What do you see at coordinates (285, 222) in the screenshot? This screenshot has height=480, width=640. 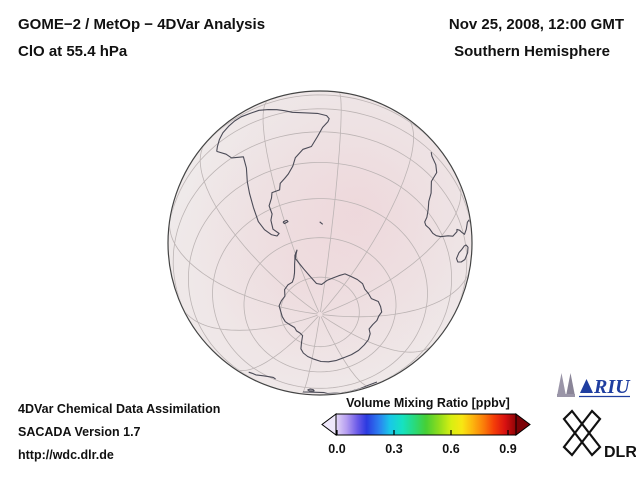 I see `coastline-falkland_islands` at bounding box center [285, 222].